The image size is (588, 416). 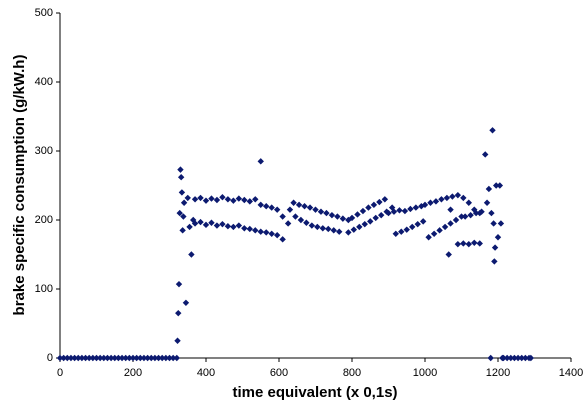 I want to click on y-tick-label: 200, so click(x=44, y=220).